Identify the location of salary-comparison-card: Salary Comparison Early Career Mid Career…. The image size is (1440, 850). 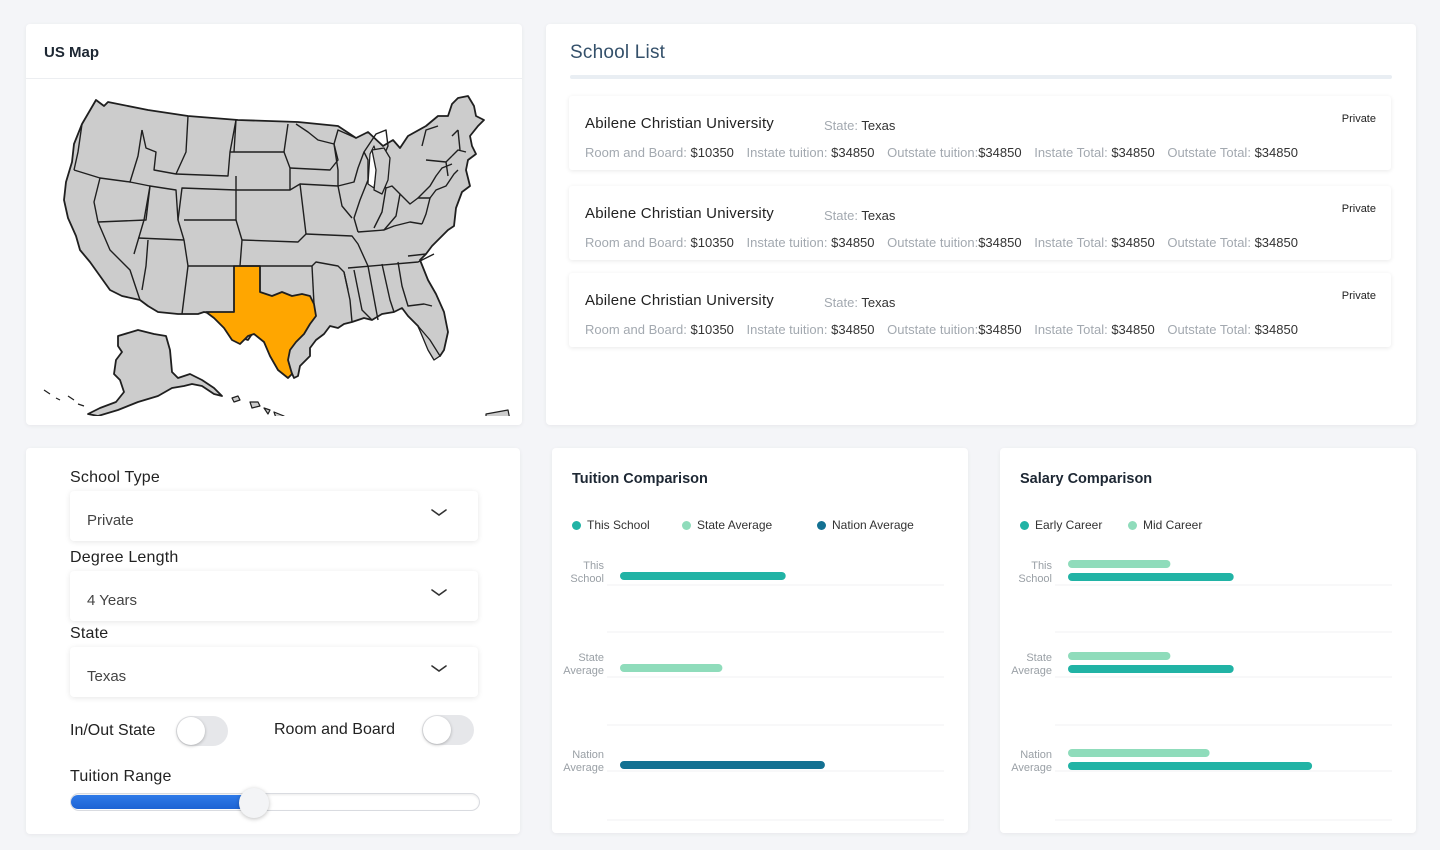
(1208, 640).